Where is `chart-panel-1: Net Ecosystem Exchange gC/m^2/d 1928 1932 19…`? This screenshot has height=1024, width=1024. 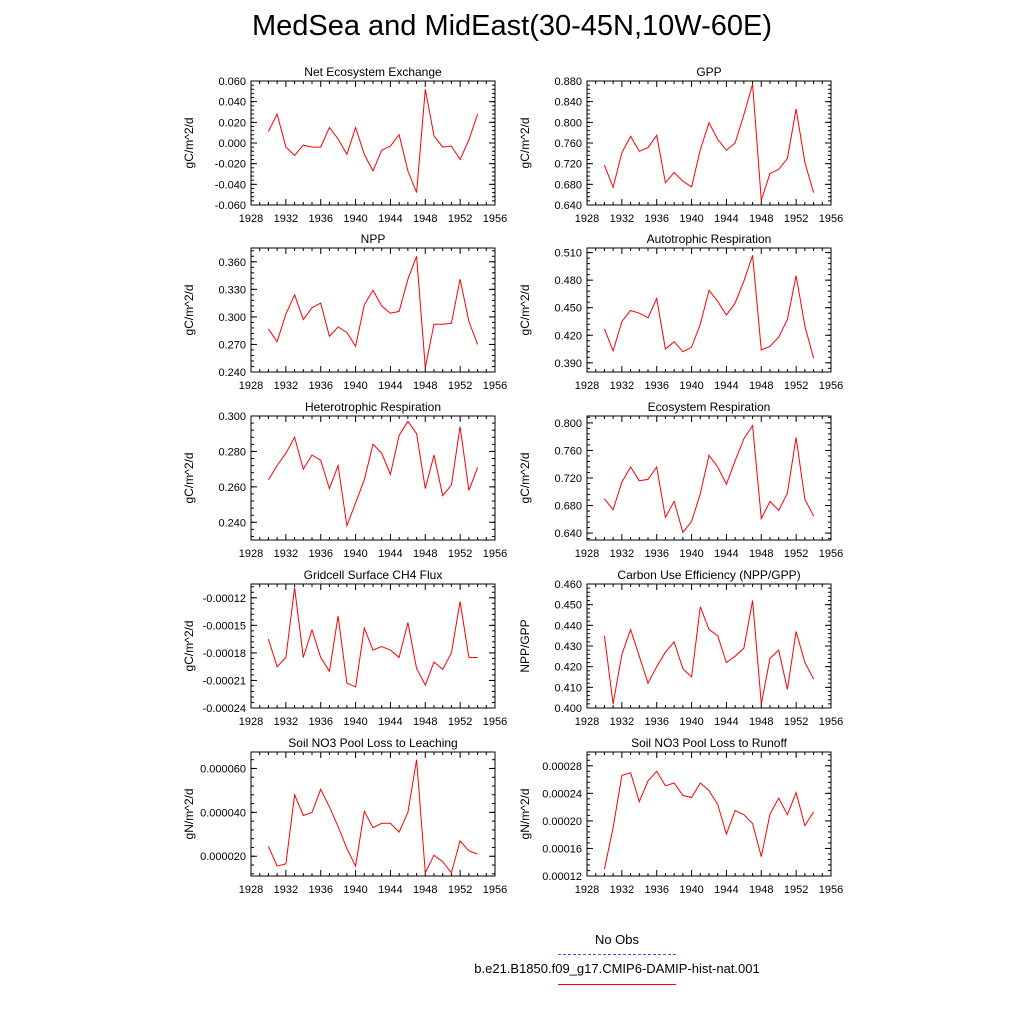 chart-panel-1: Net Ecosystem Exchange gC/m^2/d 1928 1932 19… is located at coordinates (344, 145).